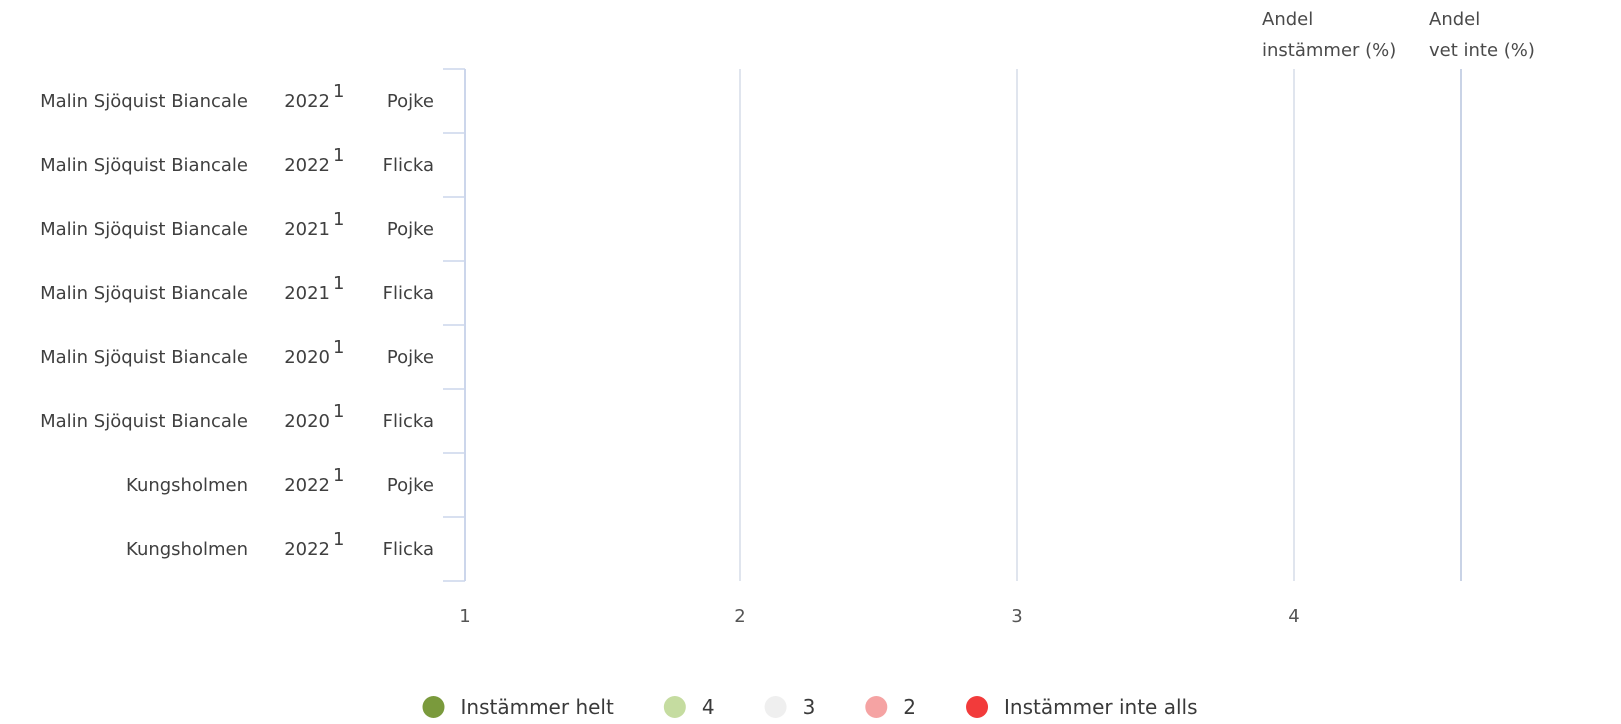 The image size is (1621, 724). I want to click on x-tick-label-1: 1, so click(464, 616).